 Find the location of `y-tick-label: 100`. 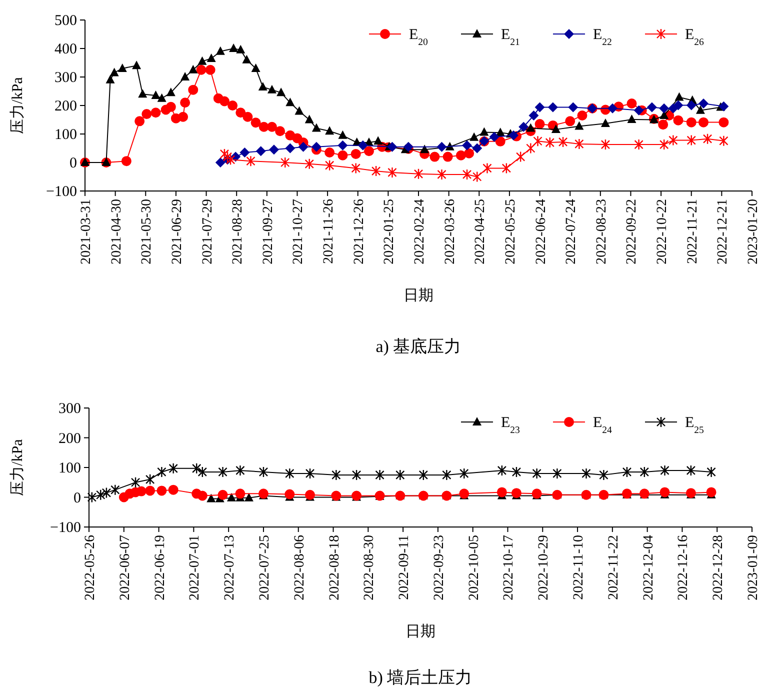

y-tick-label: 100 is located at coordinates (69, 468).